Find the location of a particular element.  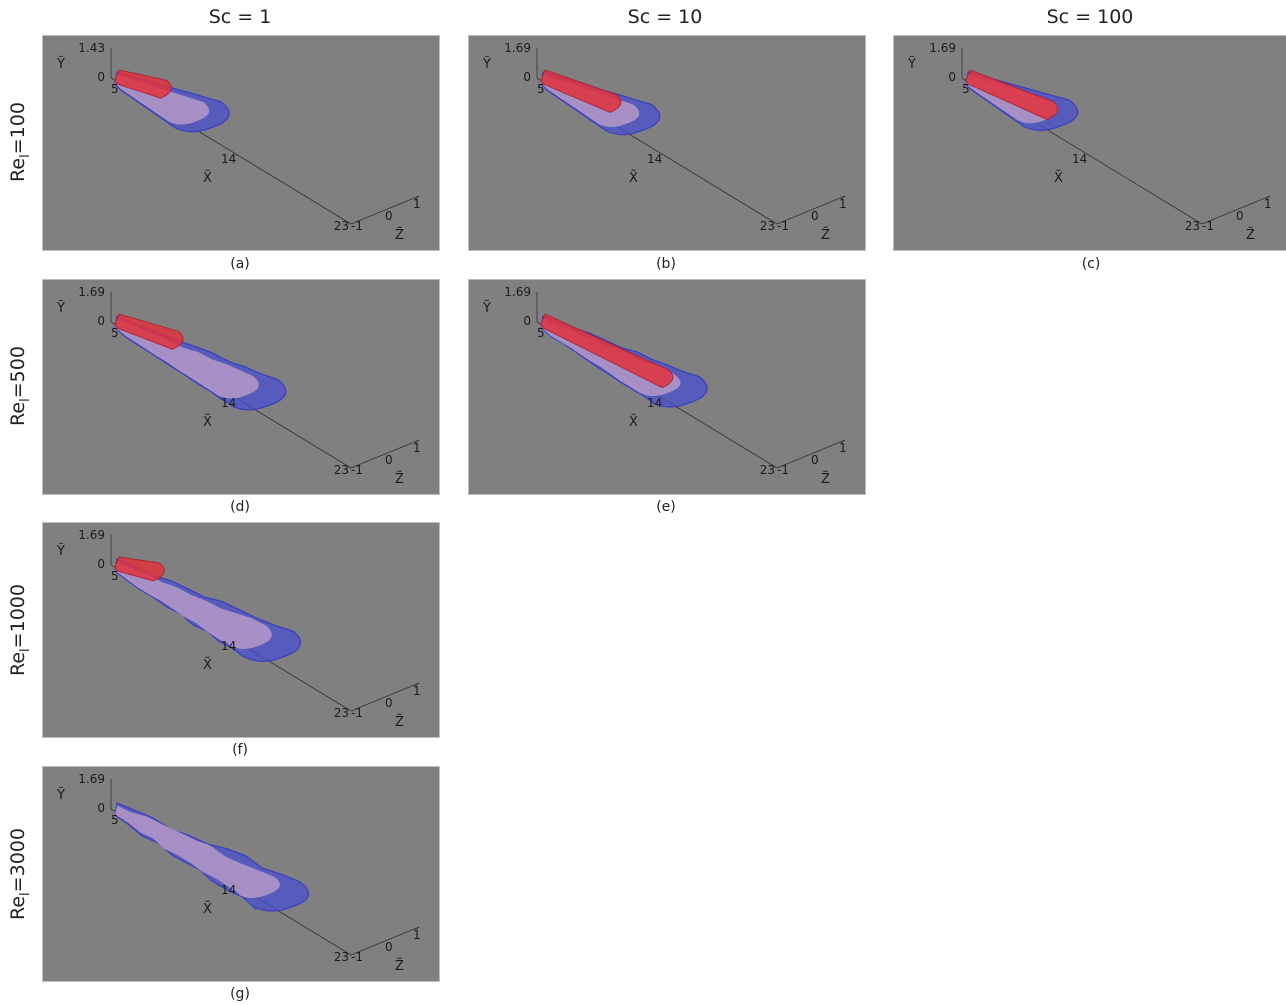

panel-c-caption: (c) is located at coordinates (1091, 264).